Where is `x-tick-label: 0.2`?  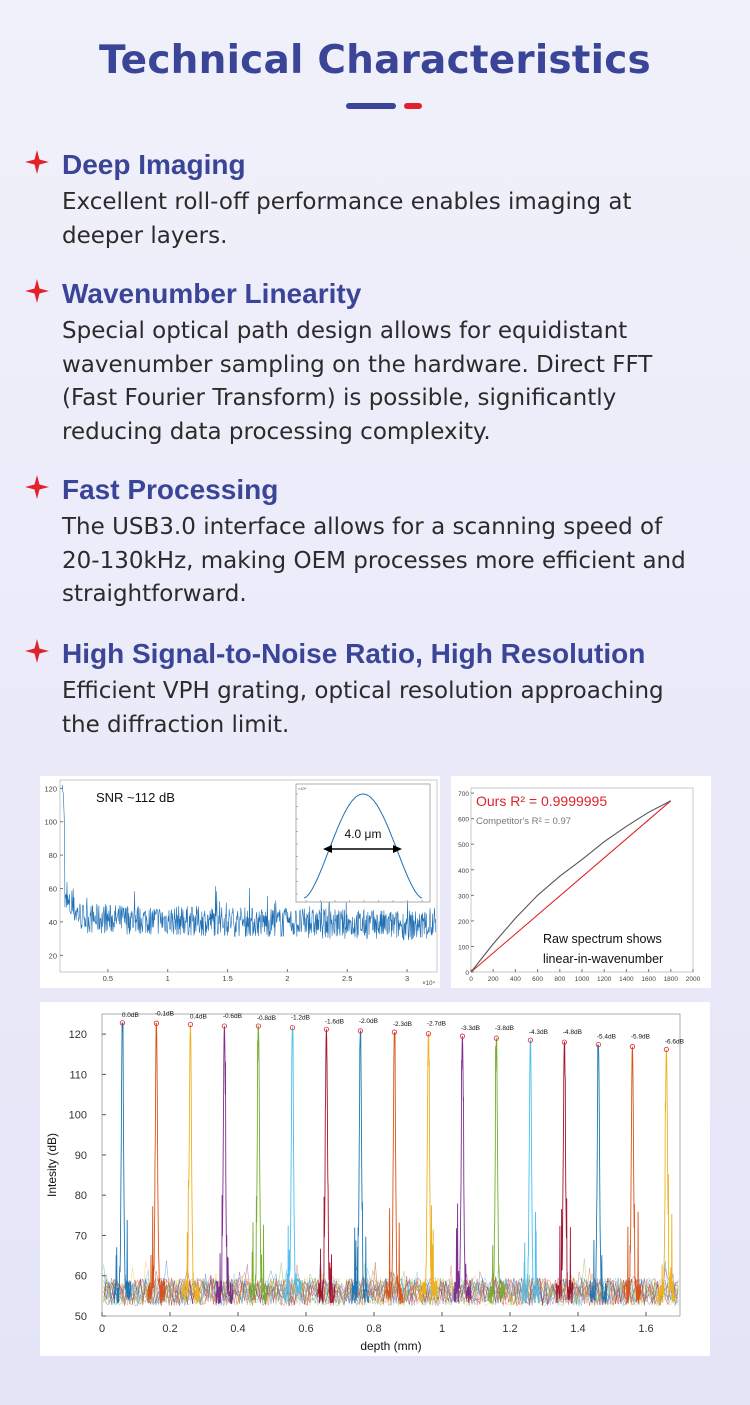 x-tick-label: 0.2 is located at coordinates (169, 1329).